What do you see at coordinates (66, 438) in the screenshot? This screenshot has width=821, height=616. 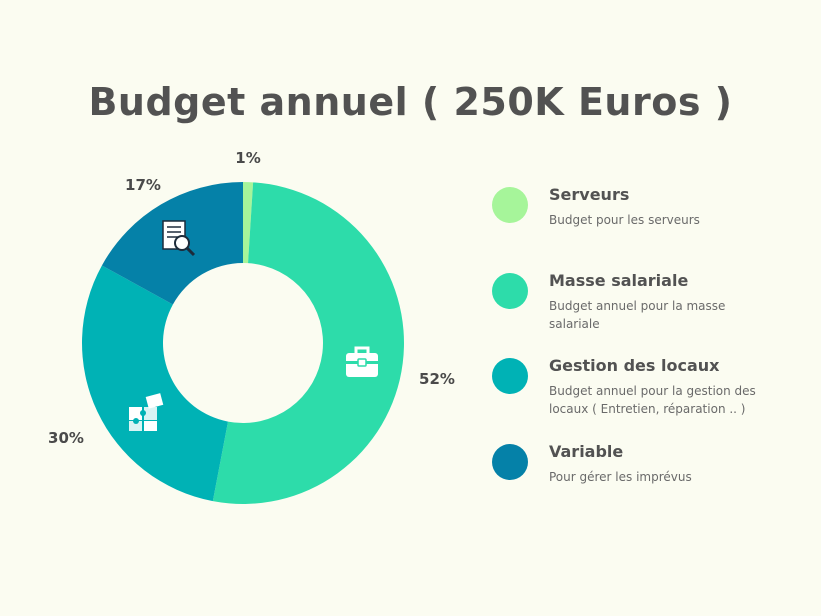 I see `pct-label-gestion-des-locaux: 30%` at bounding box center [66, 438].